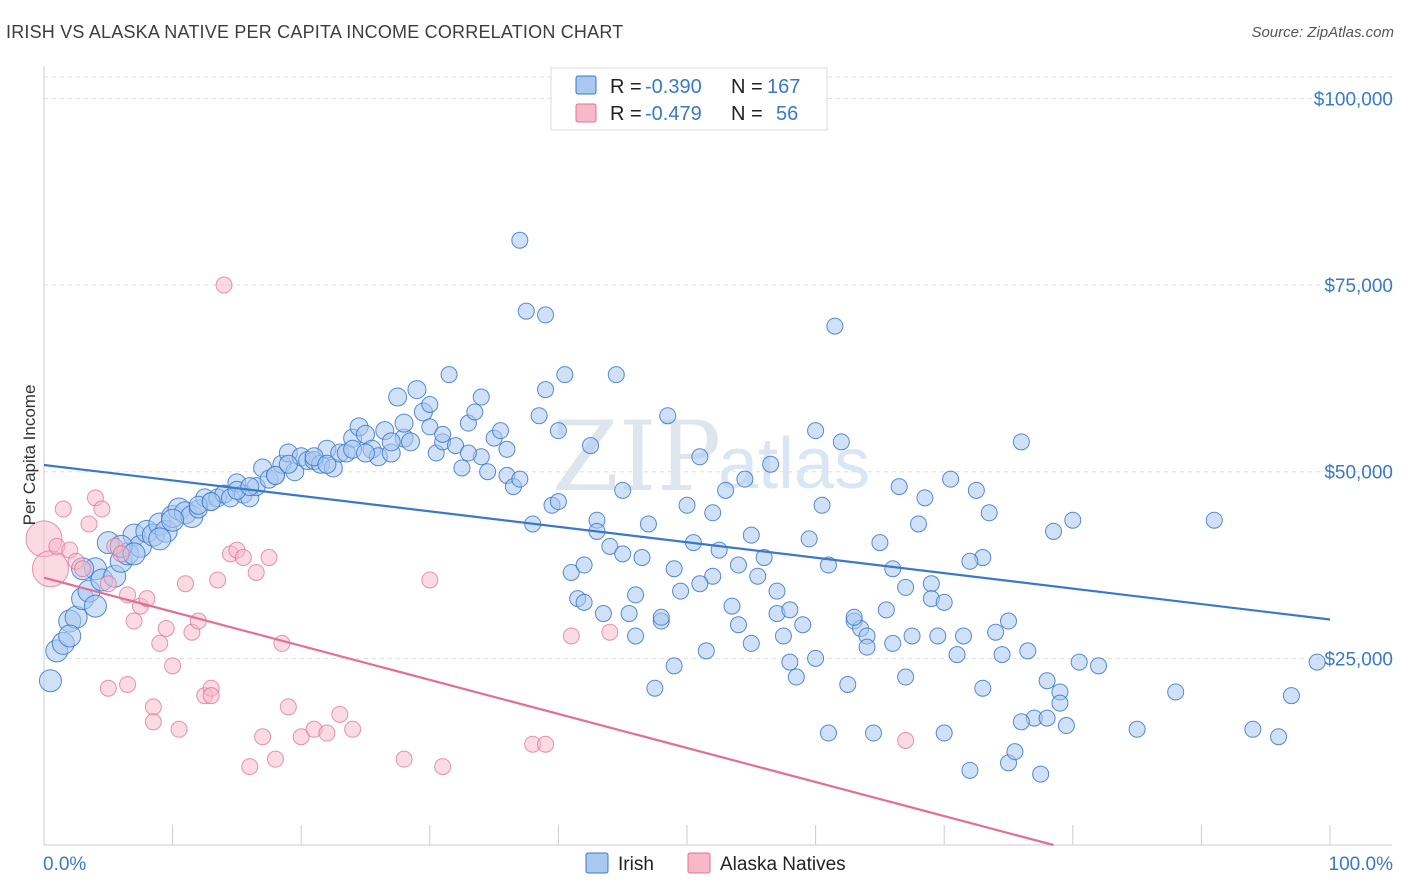 This screenshot has height=892, width=1406. What do you see at coordinates (626, 87) in the screenshot?
I see `legend-r-label: R =` at bounding box center [626, 87].